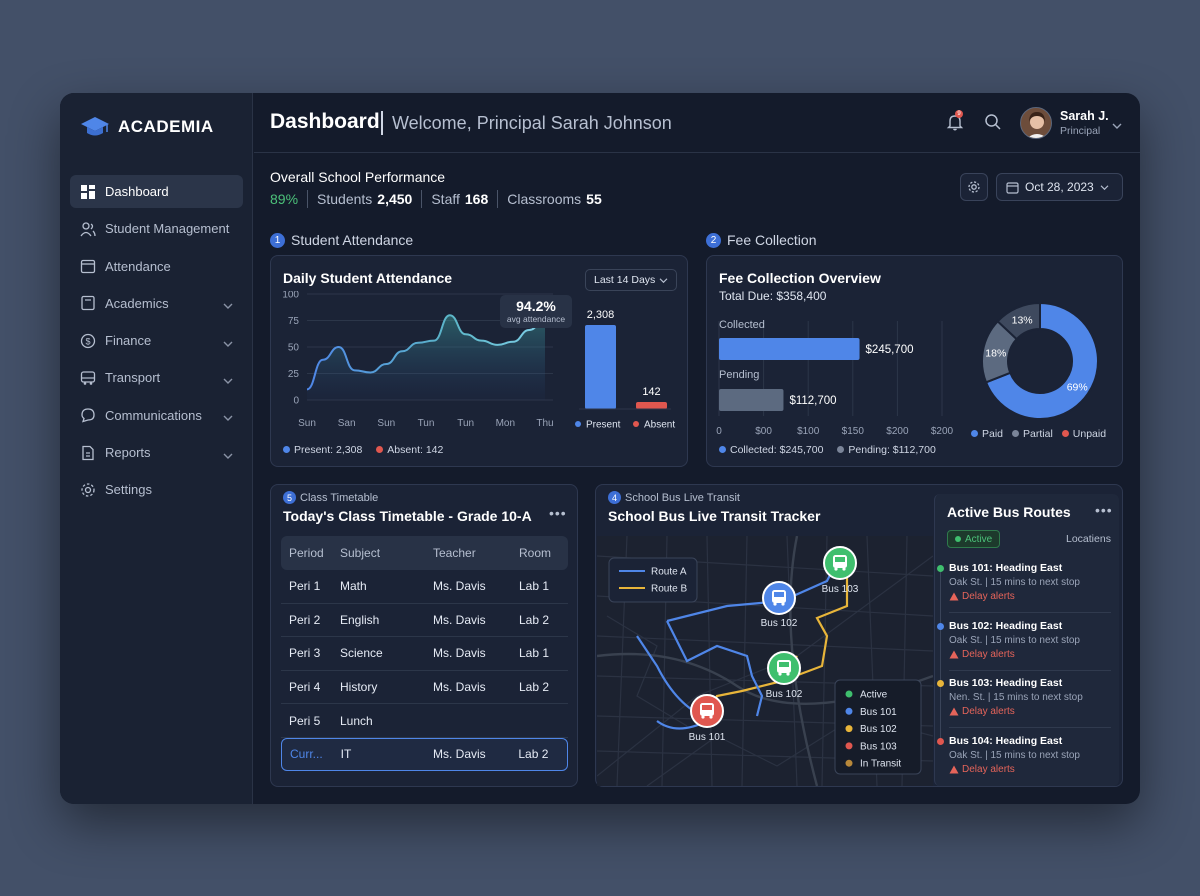 This screenshot has width=1200, height=896. Describe the element at coordinates (974, 539) in the screenshot. I see `active-filter-badge: Active` at that location.